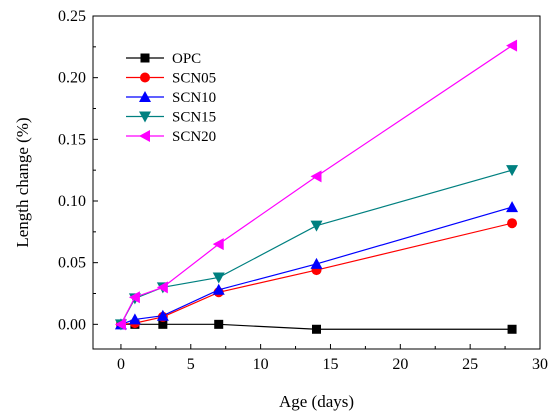 This screenshot has width=550, height=414. I want to click on legend-item-opc: OPC, so click(163, 59).